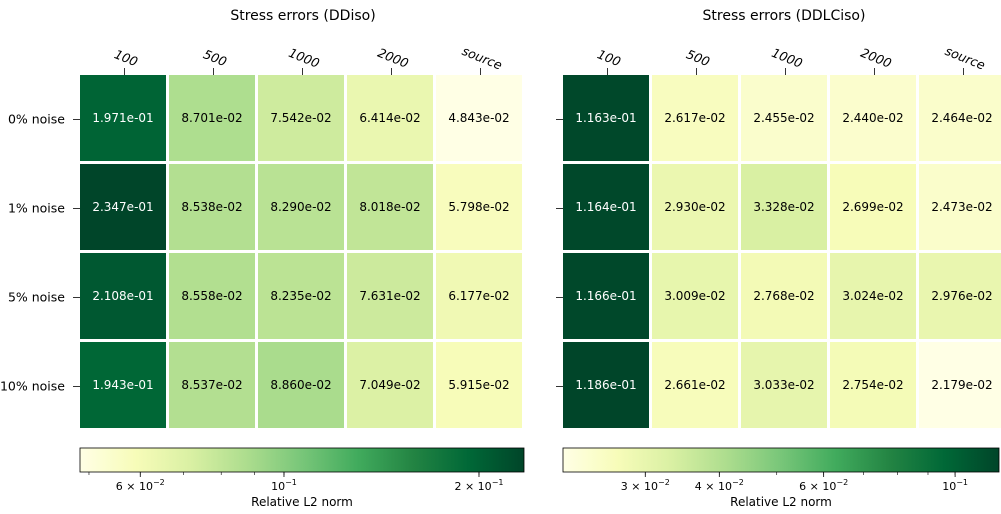  I want to click on colorbar-tick-label: 4 × 10⁻², so click(719, 485).